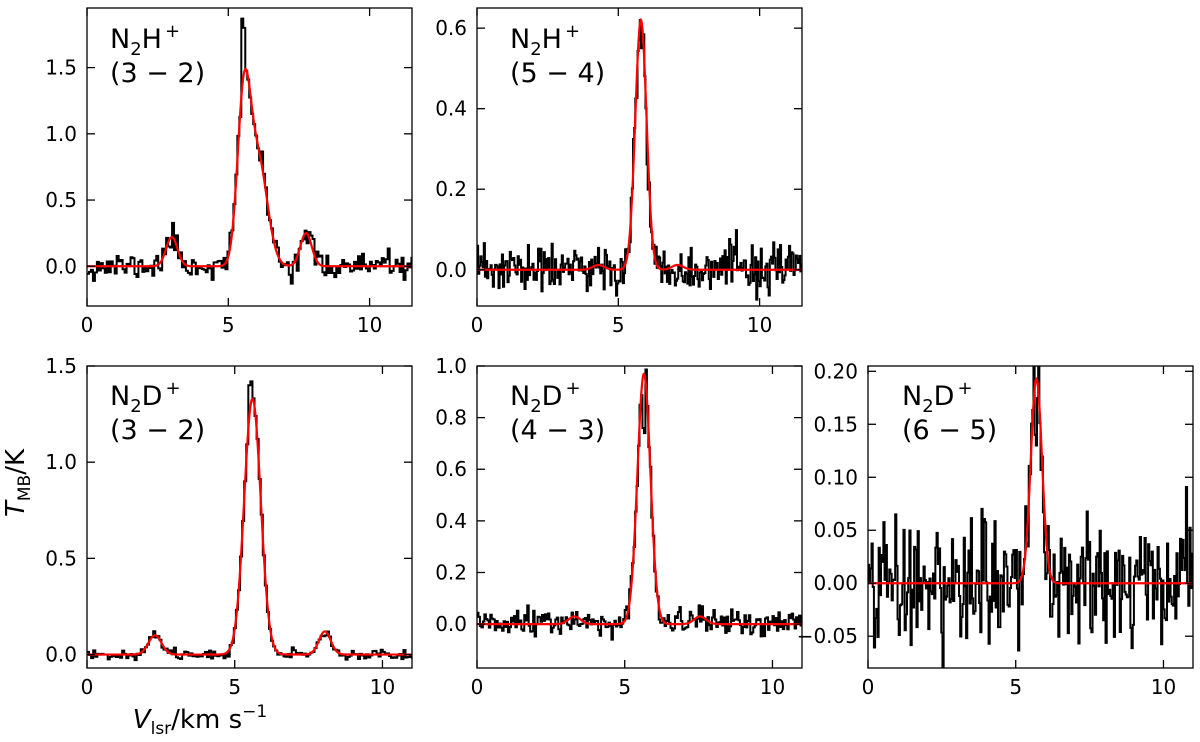 This screenshot has width=1200, height=742. Describe the element at coordinates (949, 430) in the screenshot. I see `transition-label: (6 − 5)` at that location.